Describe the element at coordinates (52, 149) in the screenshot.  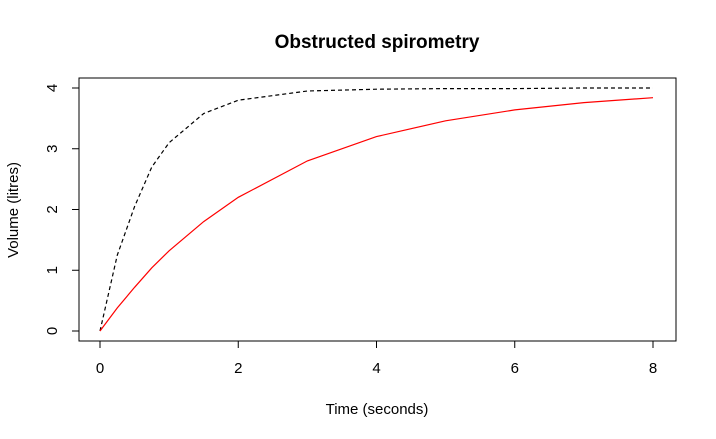
I see `y-tick-label: 3` at that location.